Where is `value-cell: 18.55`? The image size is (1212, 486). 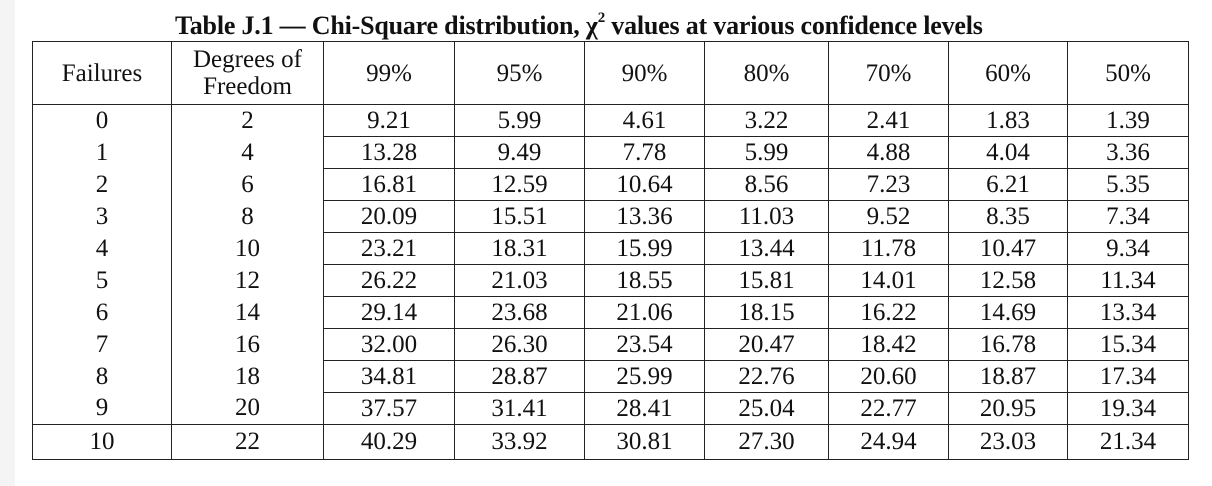 value-cell: 18.55 is located at coordinates (644, 280).